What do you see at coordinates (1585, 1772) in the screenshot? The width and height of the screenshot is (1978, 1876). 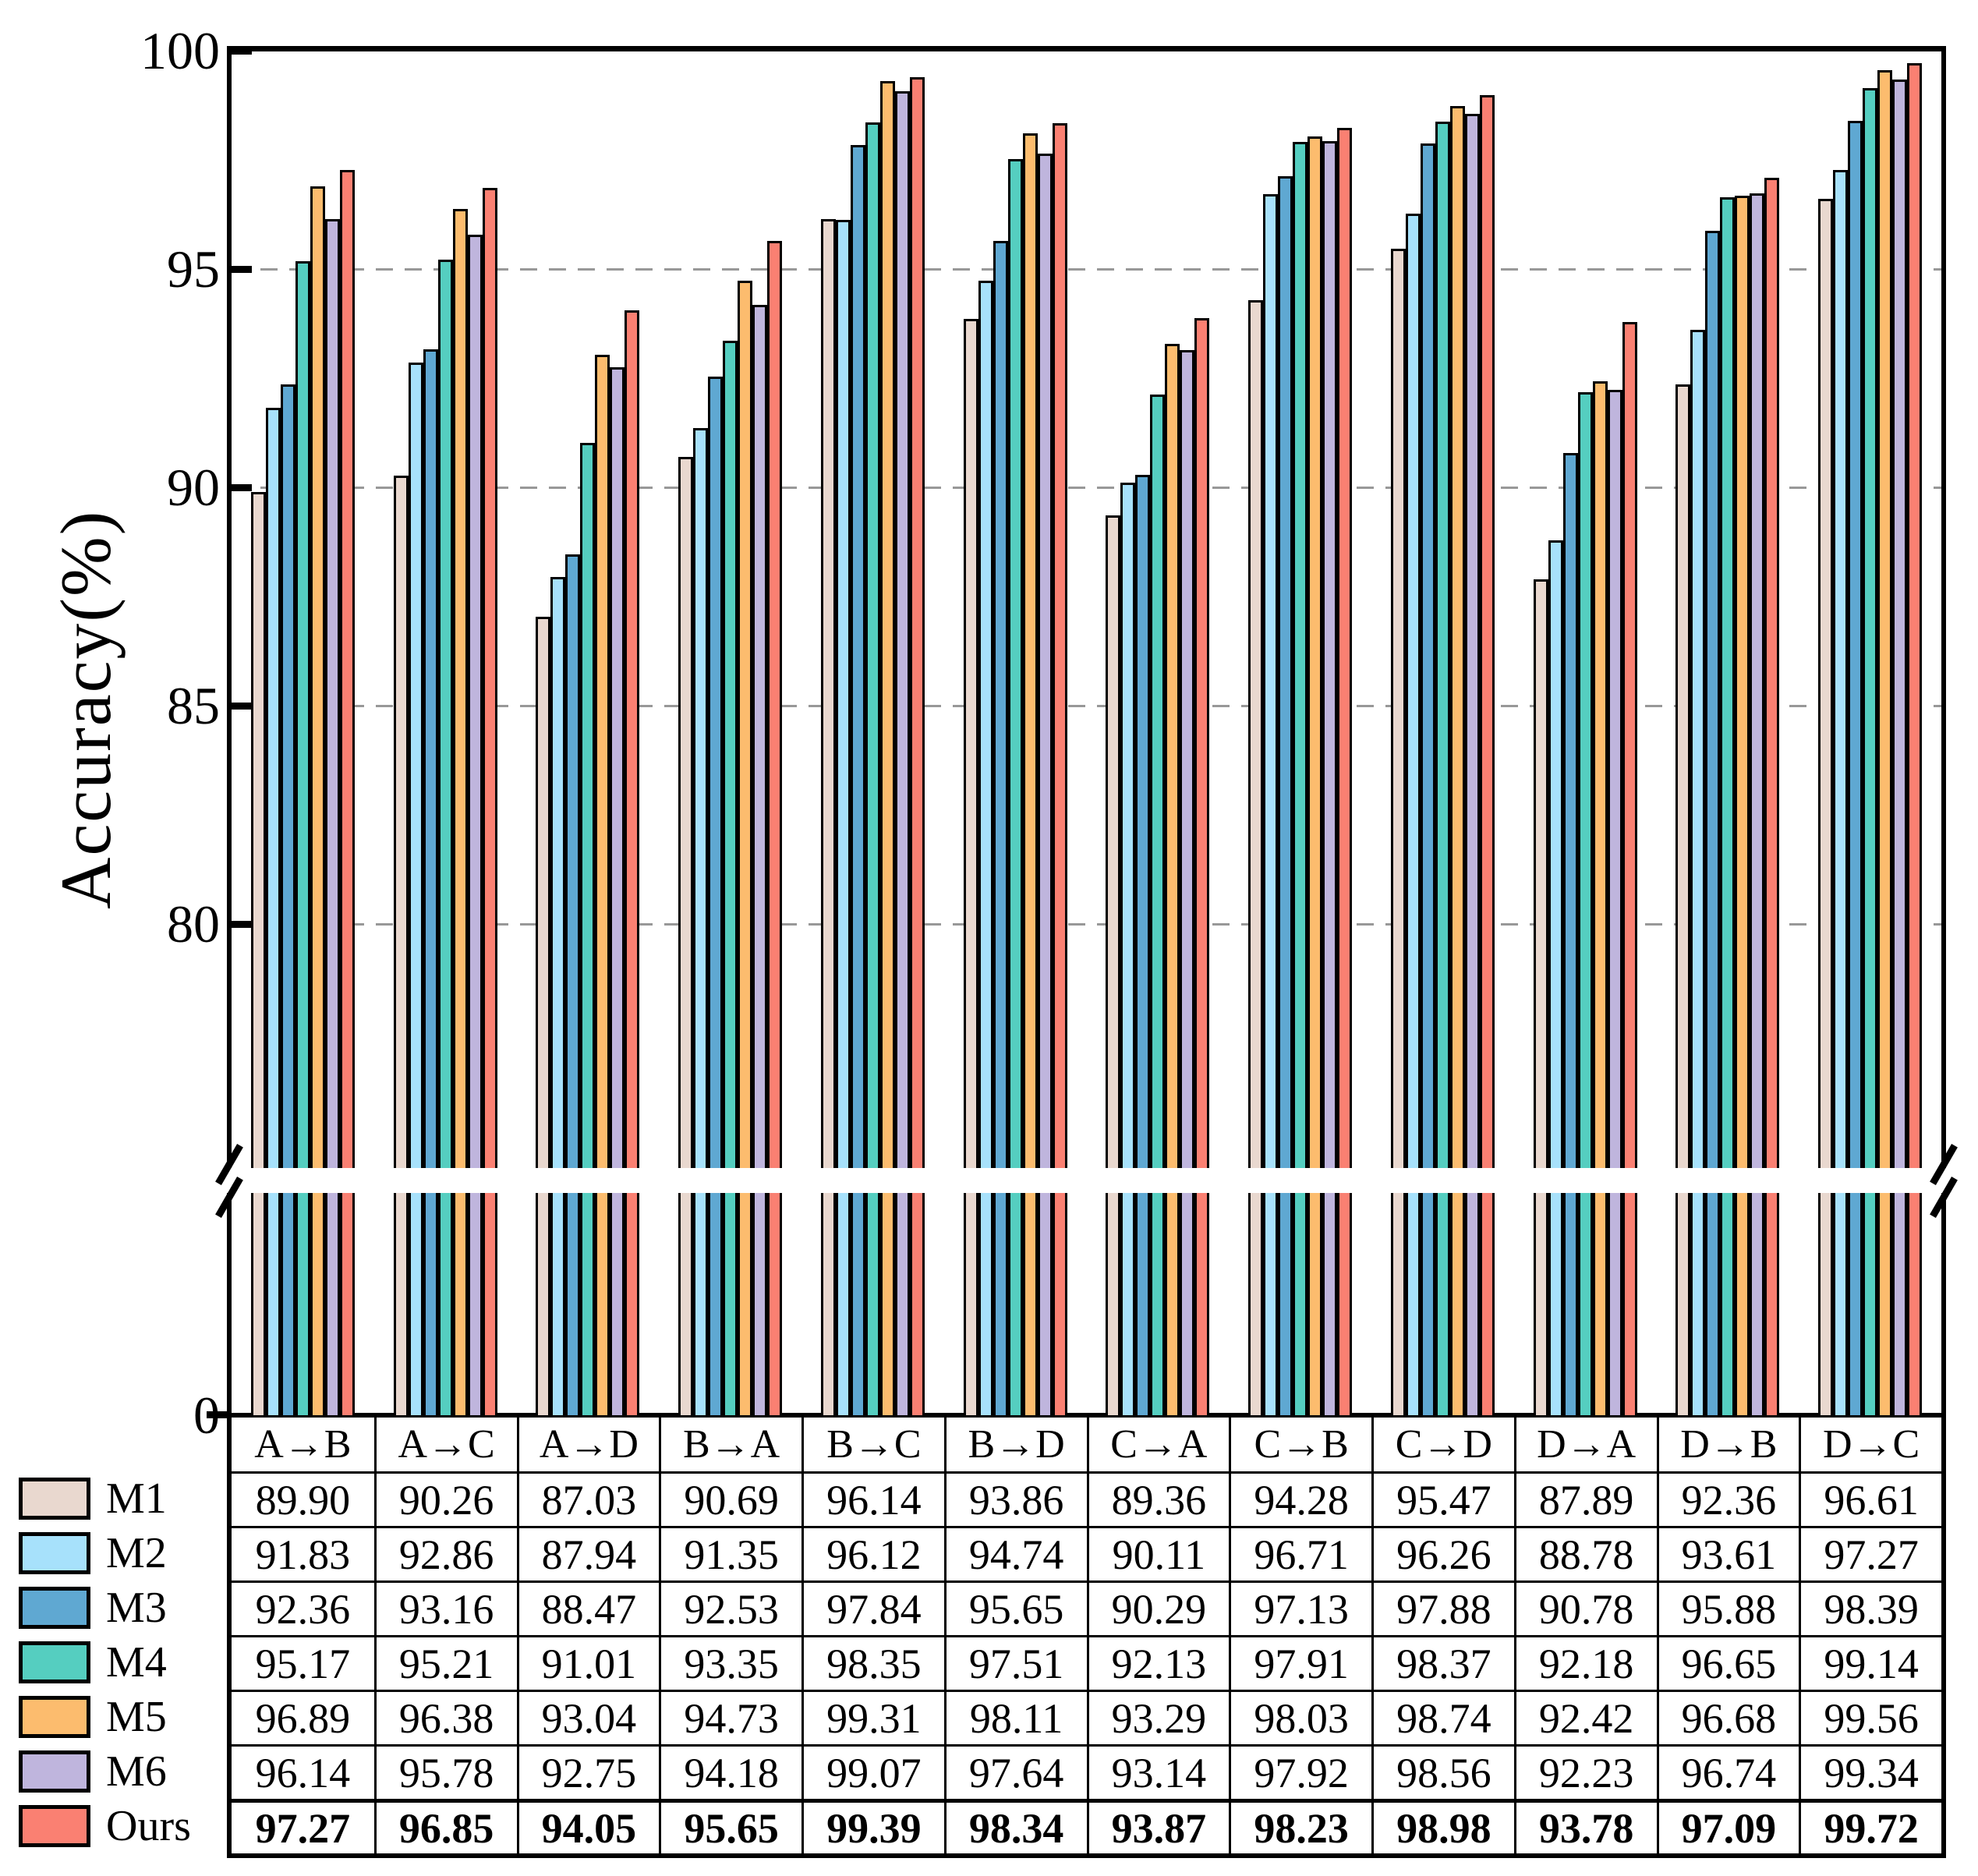 I see `table-cell-M6-10: 92.23` at bounding box center [1585, 1772].